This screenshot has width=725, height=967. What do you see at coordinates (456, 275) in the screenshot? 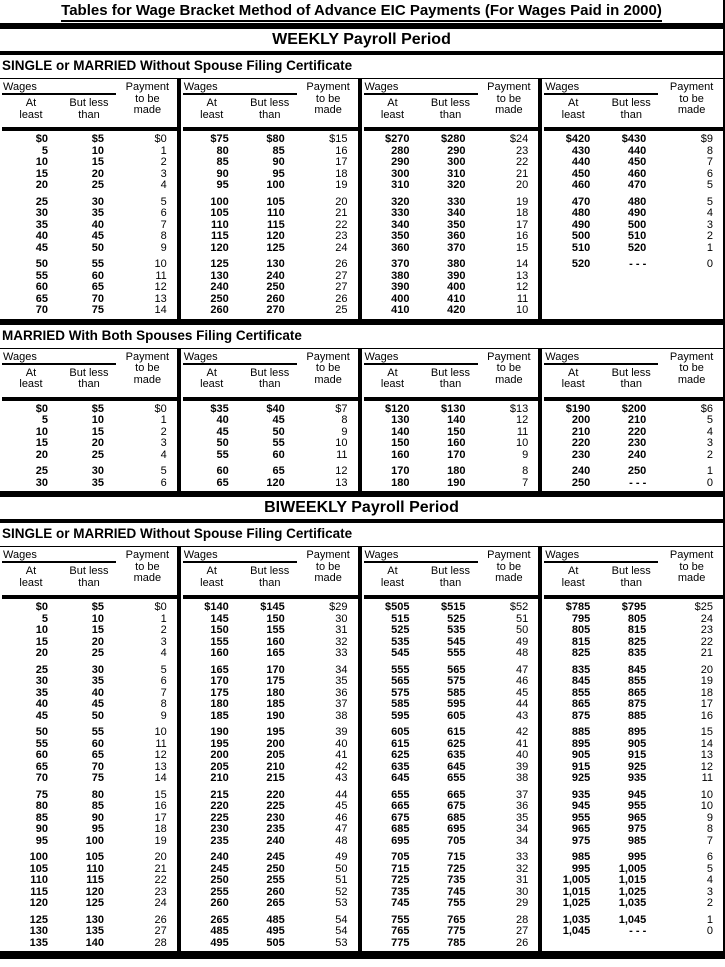
I see `but-less-than-cell: 390` at bounding box center [456, 275].